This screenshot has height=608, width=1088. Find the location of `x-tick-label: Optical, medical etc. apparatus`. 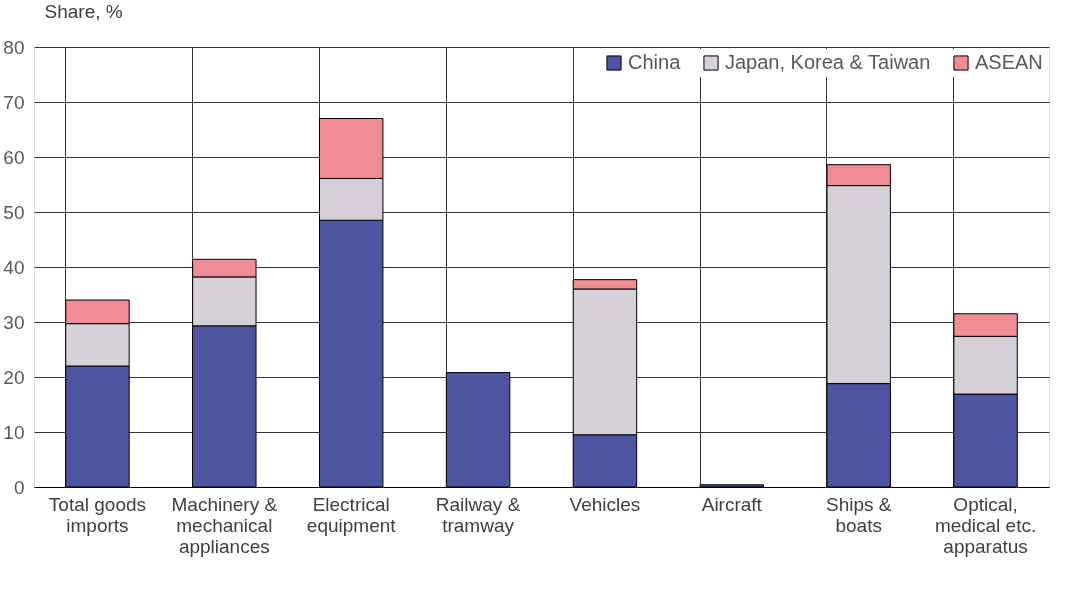

x-tick-label: Optical, medical etc. apparatus is located at coordinates (985, 525).